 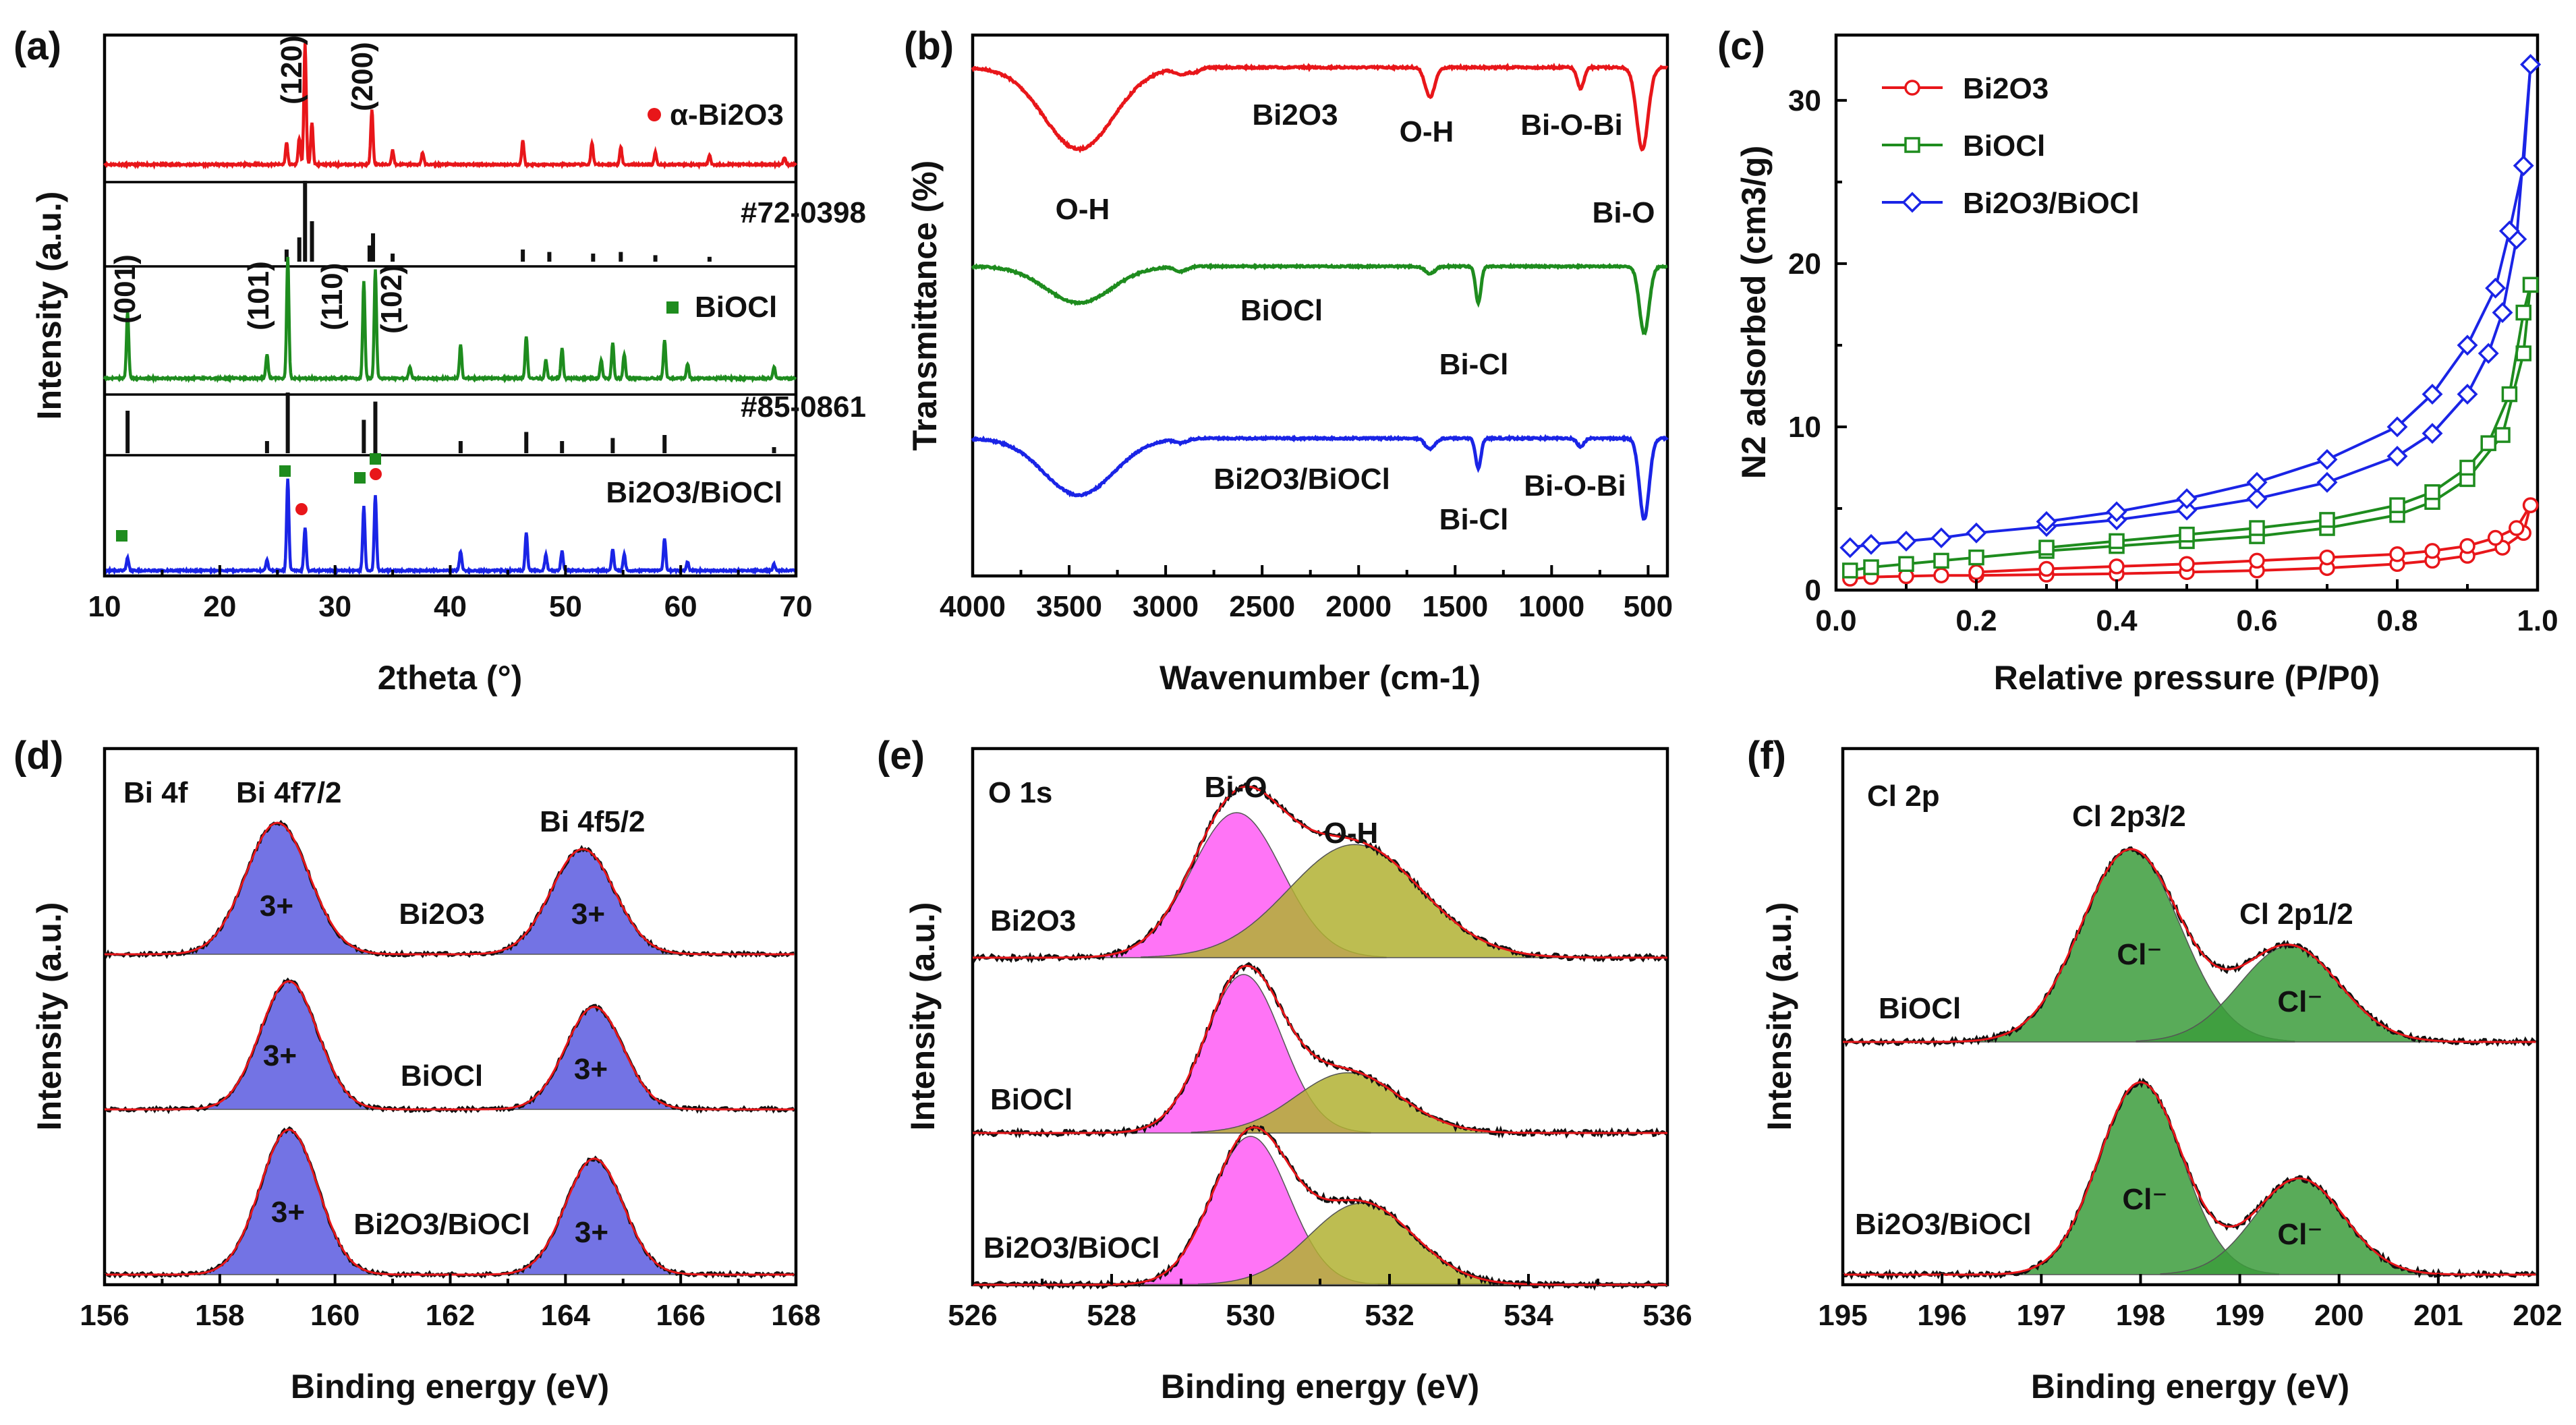 What do you see at coordinates (795, 1315) in the screenshot?
I see `panel-xps-xtick-label: 168` at bounding box center [795, 1315].